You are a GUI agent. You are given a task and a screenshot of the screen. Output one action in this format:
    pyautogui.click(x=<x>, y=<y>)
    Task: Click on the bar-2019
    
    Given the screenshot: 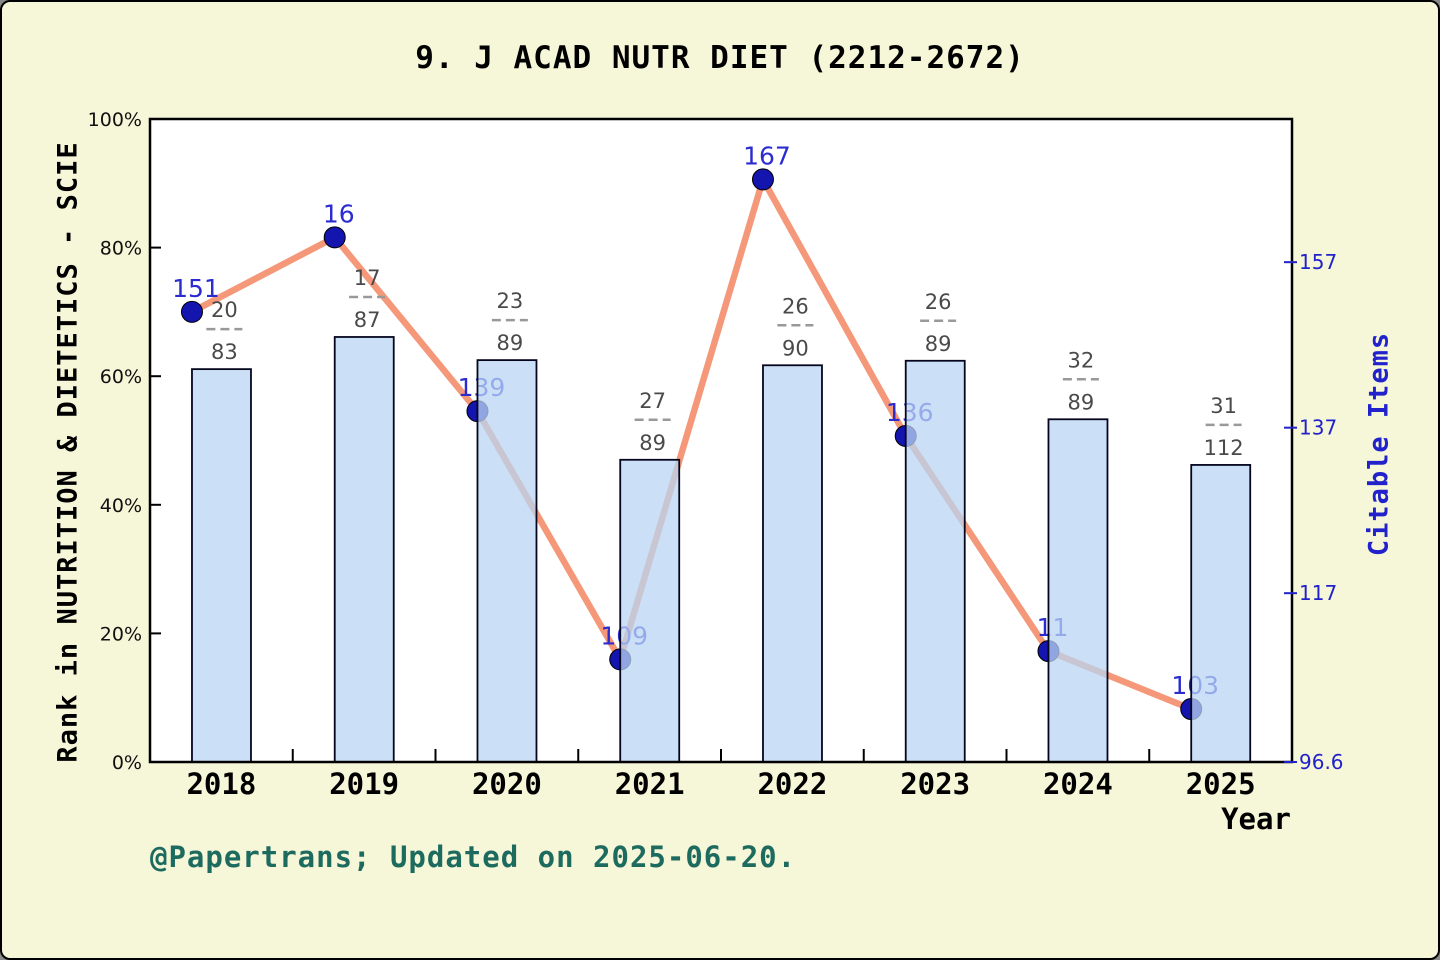 What is the action you would take?
    pyautogui.click(x=364, y=549)
    